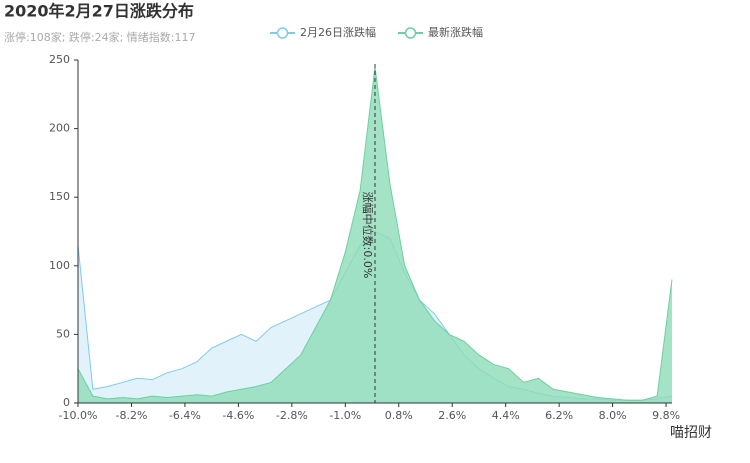 The height and width of the screenshot is (463, 750). What do you see at coordinates (338, 32) in the screenshot?
I see `legend-label: 2月26日涨跌幅` at bounding box center [338, 32].